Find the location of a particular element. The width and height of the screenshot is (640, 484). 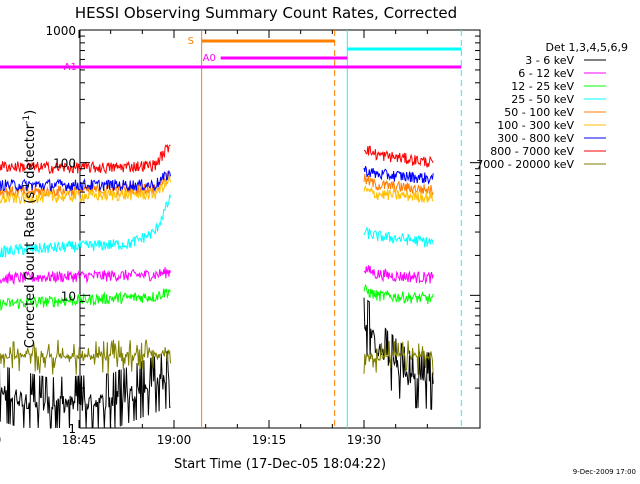

y-tick-label: 1000 is located at coordinates (60, 31).